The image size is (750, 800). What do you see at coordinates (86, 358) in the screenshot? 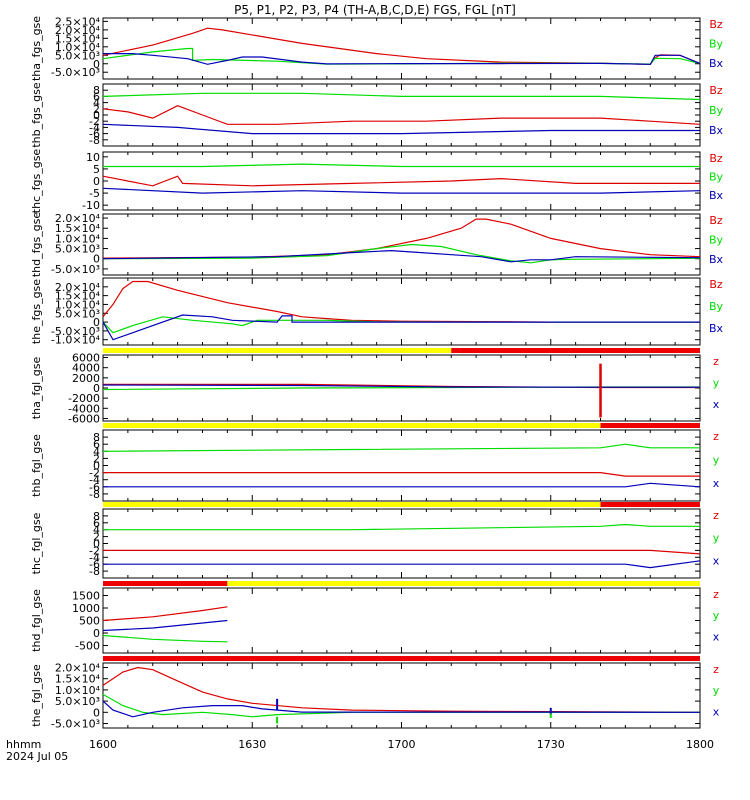
I see `y-tick-label: 6000` at bounding box center [86, 358].